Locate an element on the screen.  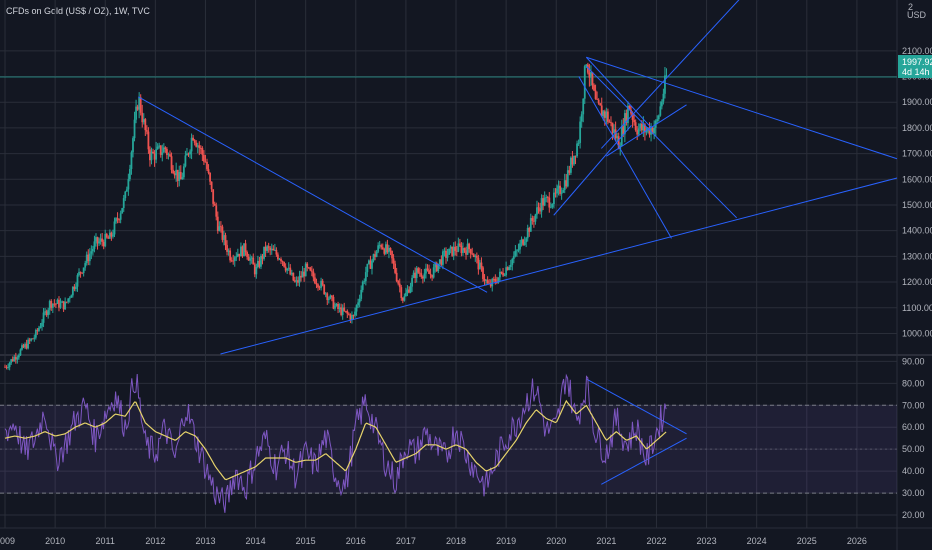
time-tick-label: 2015 is located at coordinates (306, 541).